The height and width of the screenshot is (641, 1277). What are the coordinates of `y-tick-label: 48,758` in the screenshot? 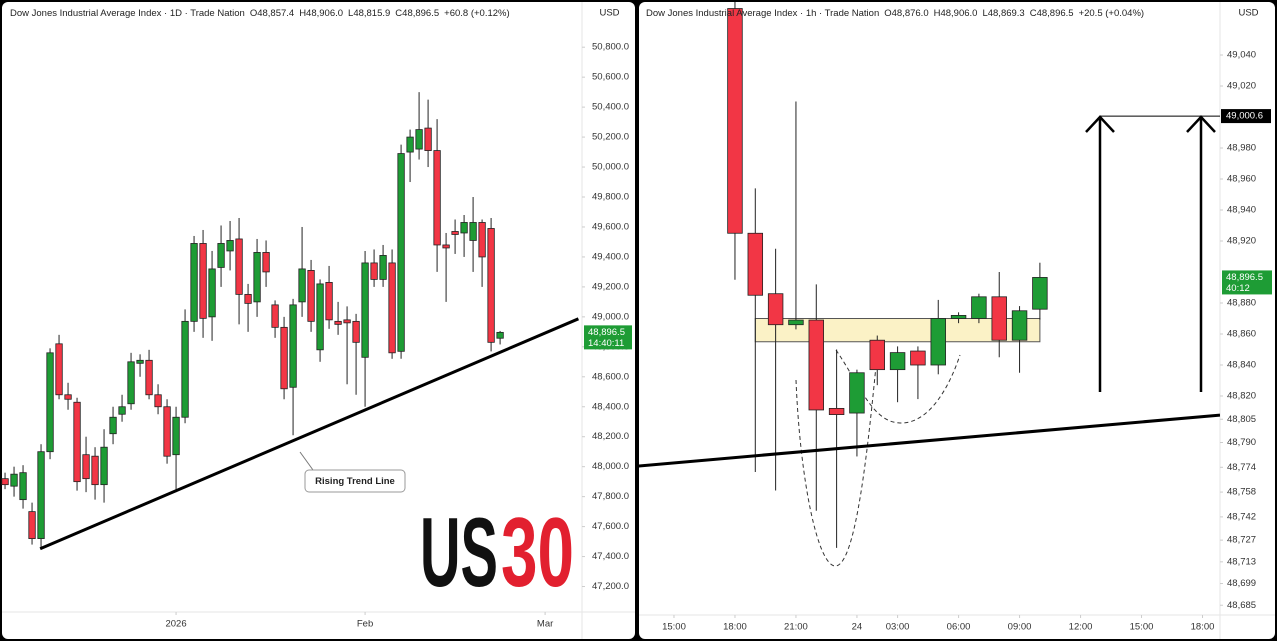 It's located at (1241, 492).